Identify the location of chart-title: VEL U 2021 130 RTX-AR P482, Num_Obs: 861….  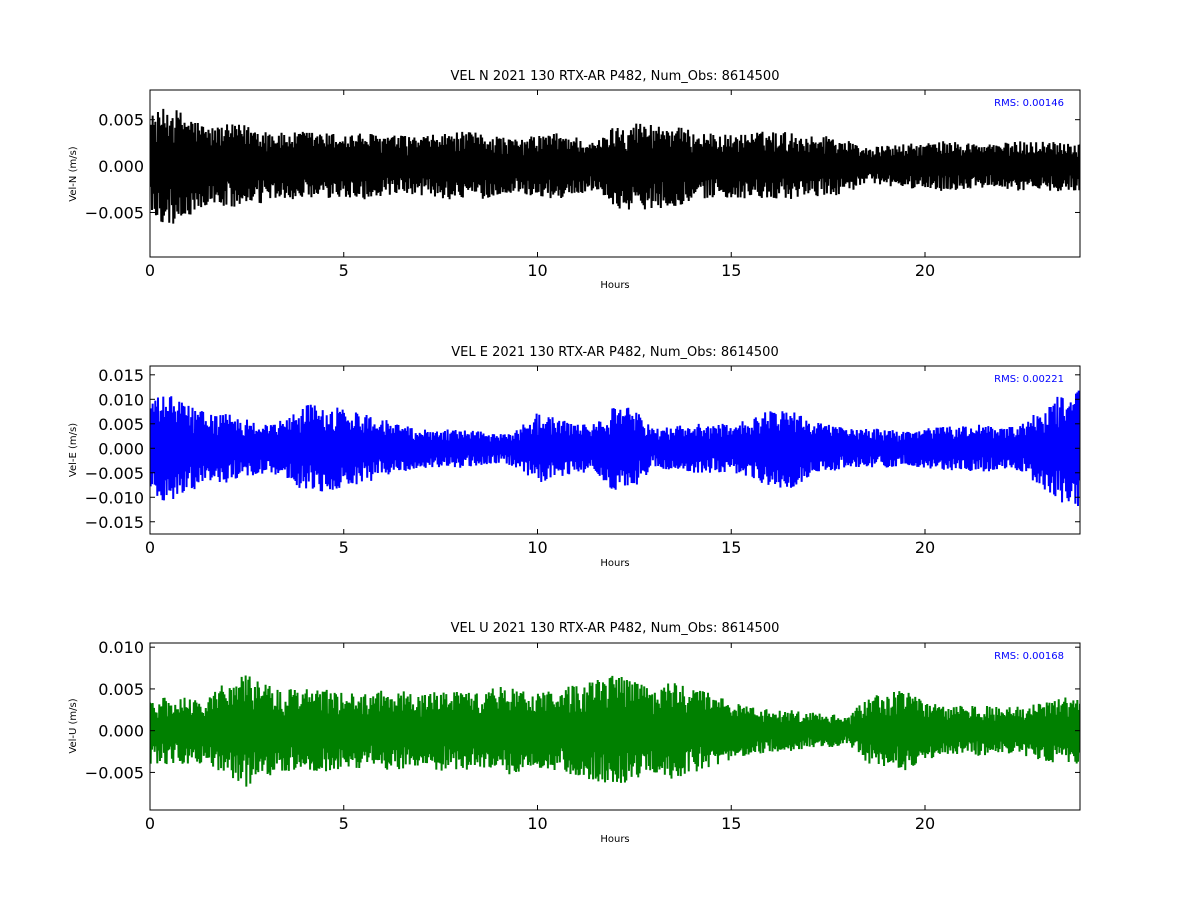
(615, 628).